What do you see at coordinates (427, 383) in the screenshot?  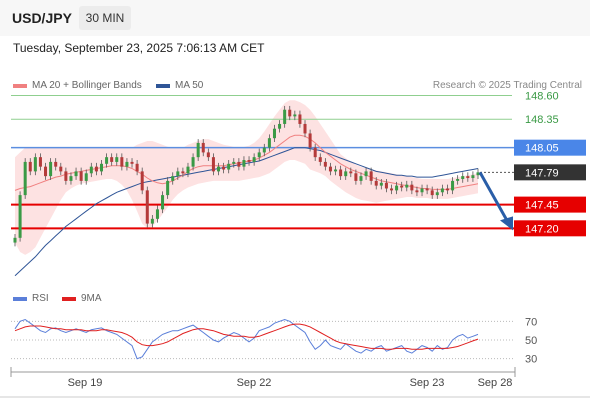 I see `x-tick-label: Sep 23` at bounding box center [427, 383].